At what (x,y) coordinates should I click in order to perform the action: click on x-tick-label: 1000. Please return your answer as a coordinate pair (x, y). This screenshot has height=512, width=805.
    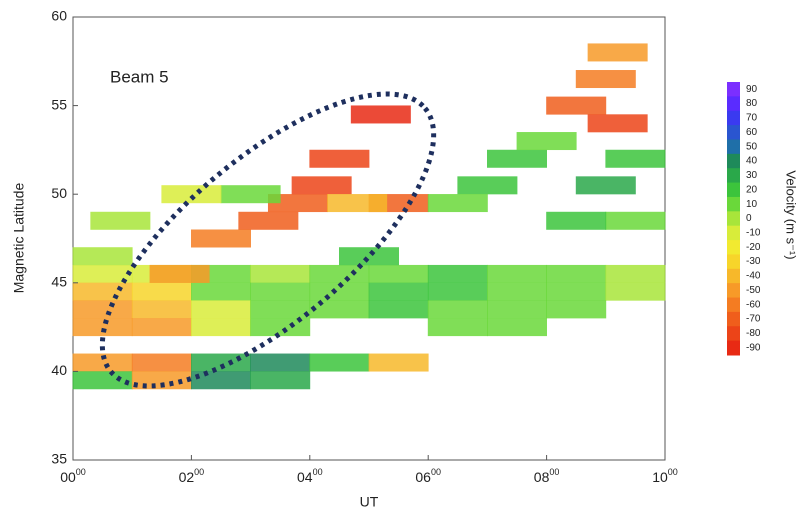
    Looking at the image, I should click on (665, 475).